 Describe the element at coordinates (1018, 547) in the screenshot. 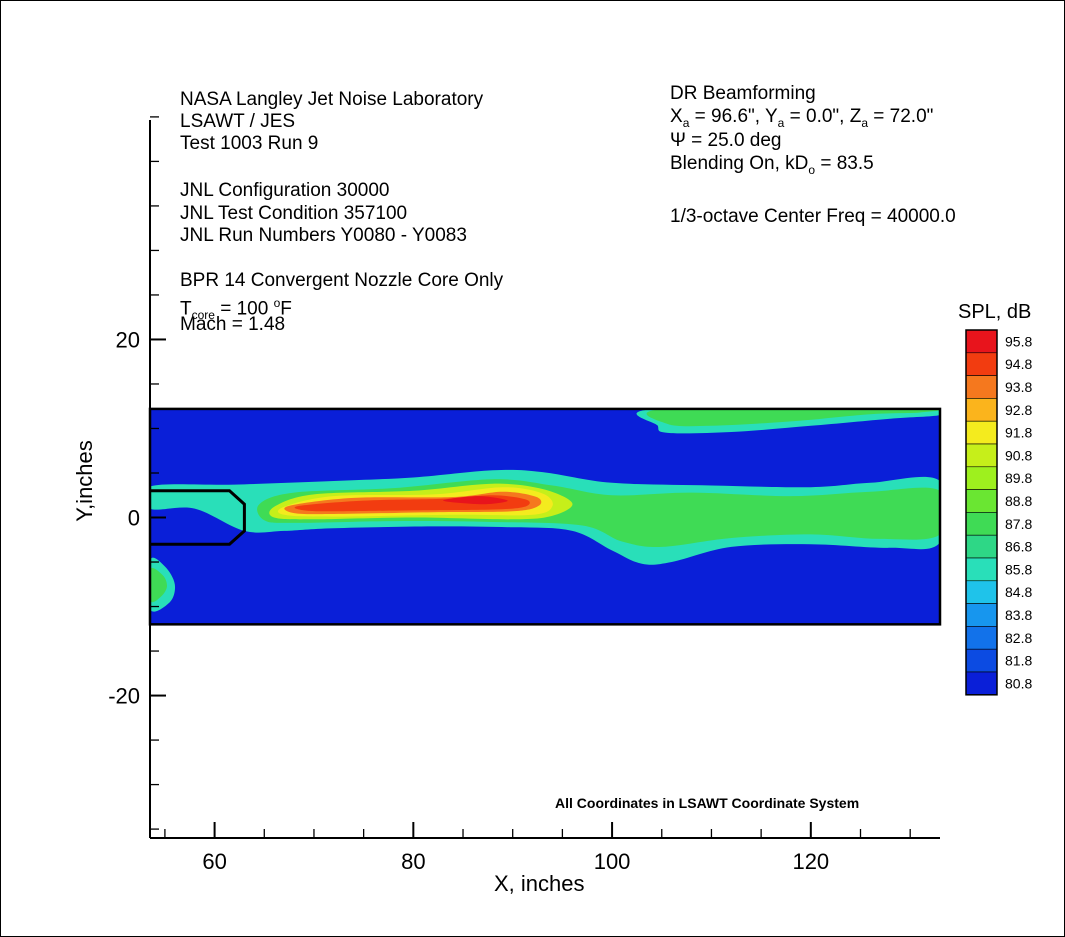

I see `legend-level-label: 86.8` at that location.